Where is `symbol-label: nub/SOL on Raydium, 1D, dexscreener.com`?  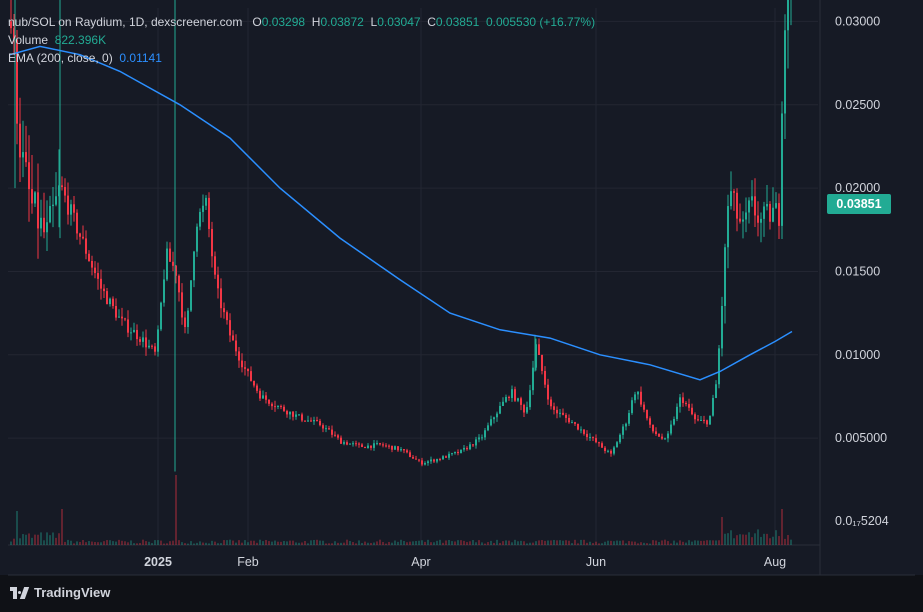
symbol-label: nub/SOL on Raydium, 1D, dexscreener.com is located at coordinates (125, 22).